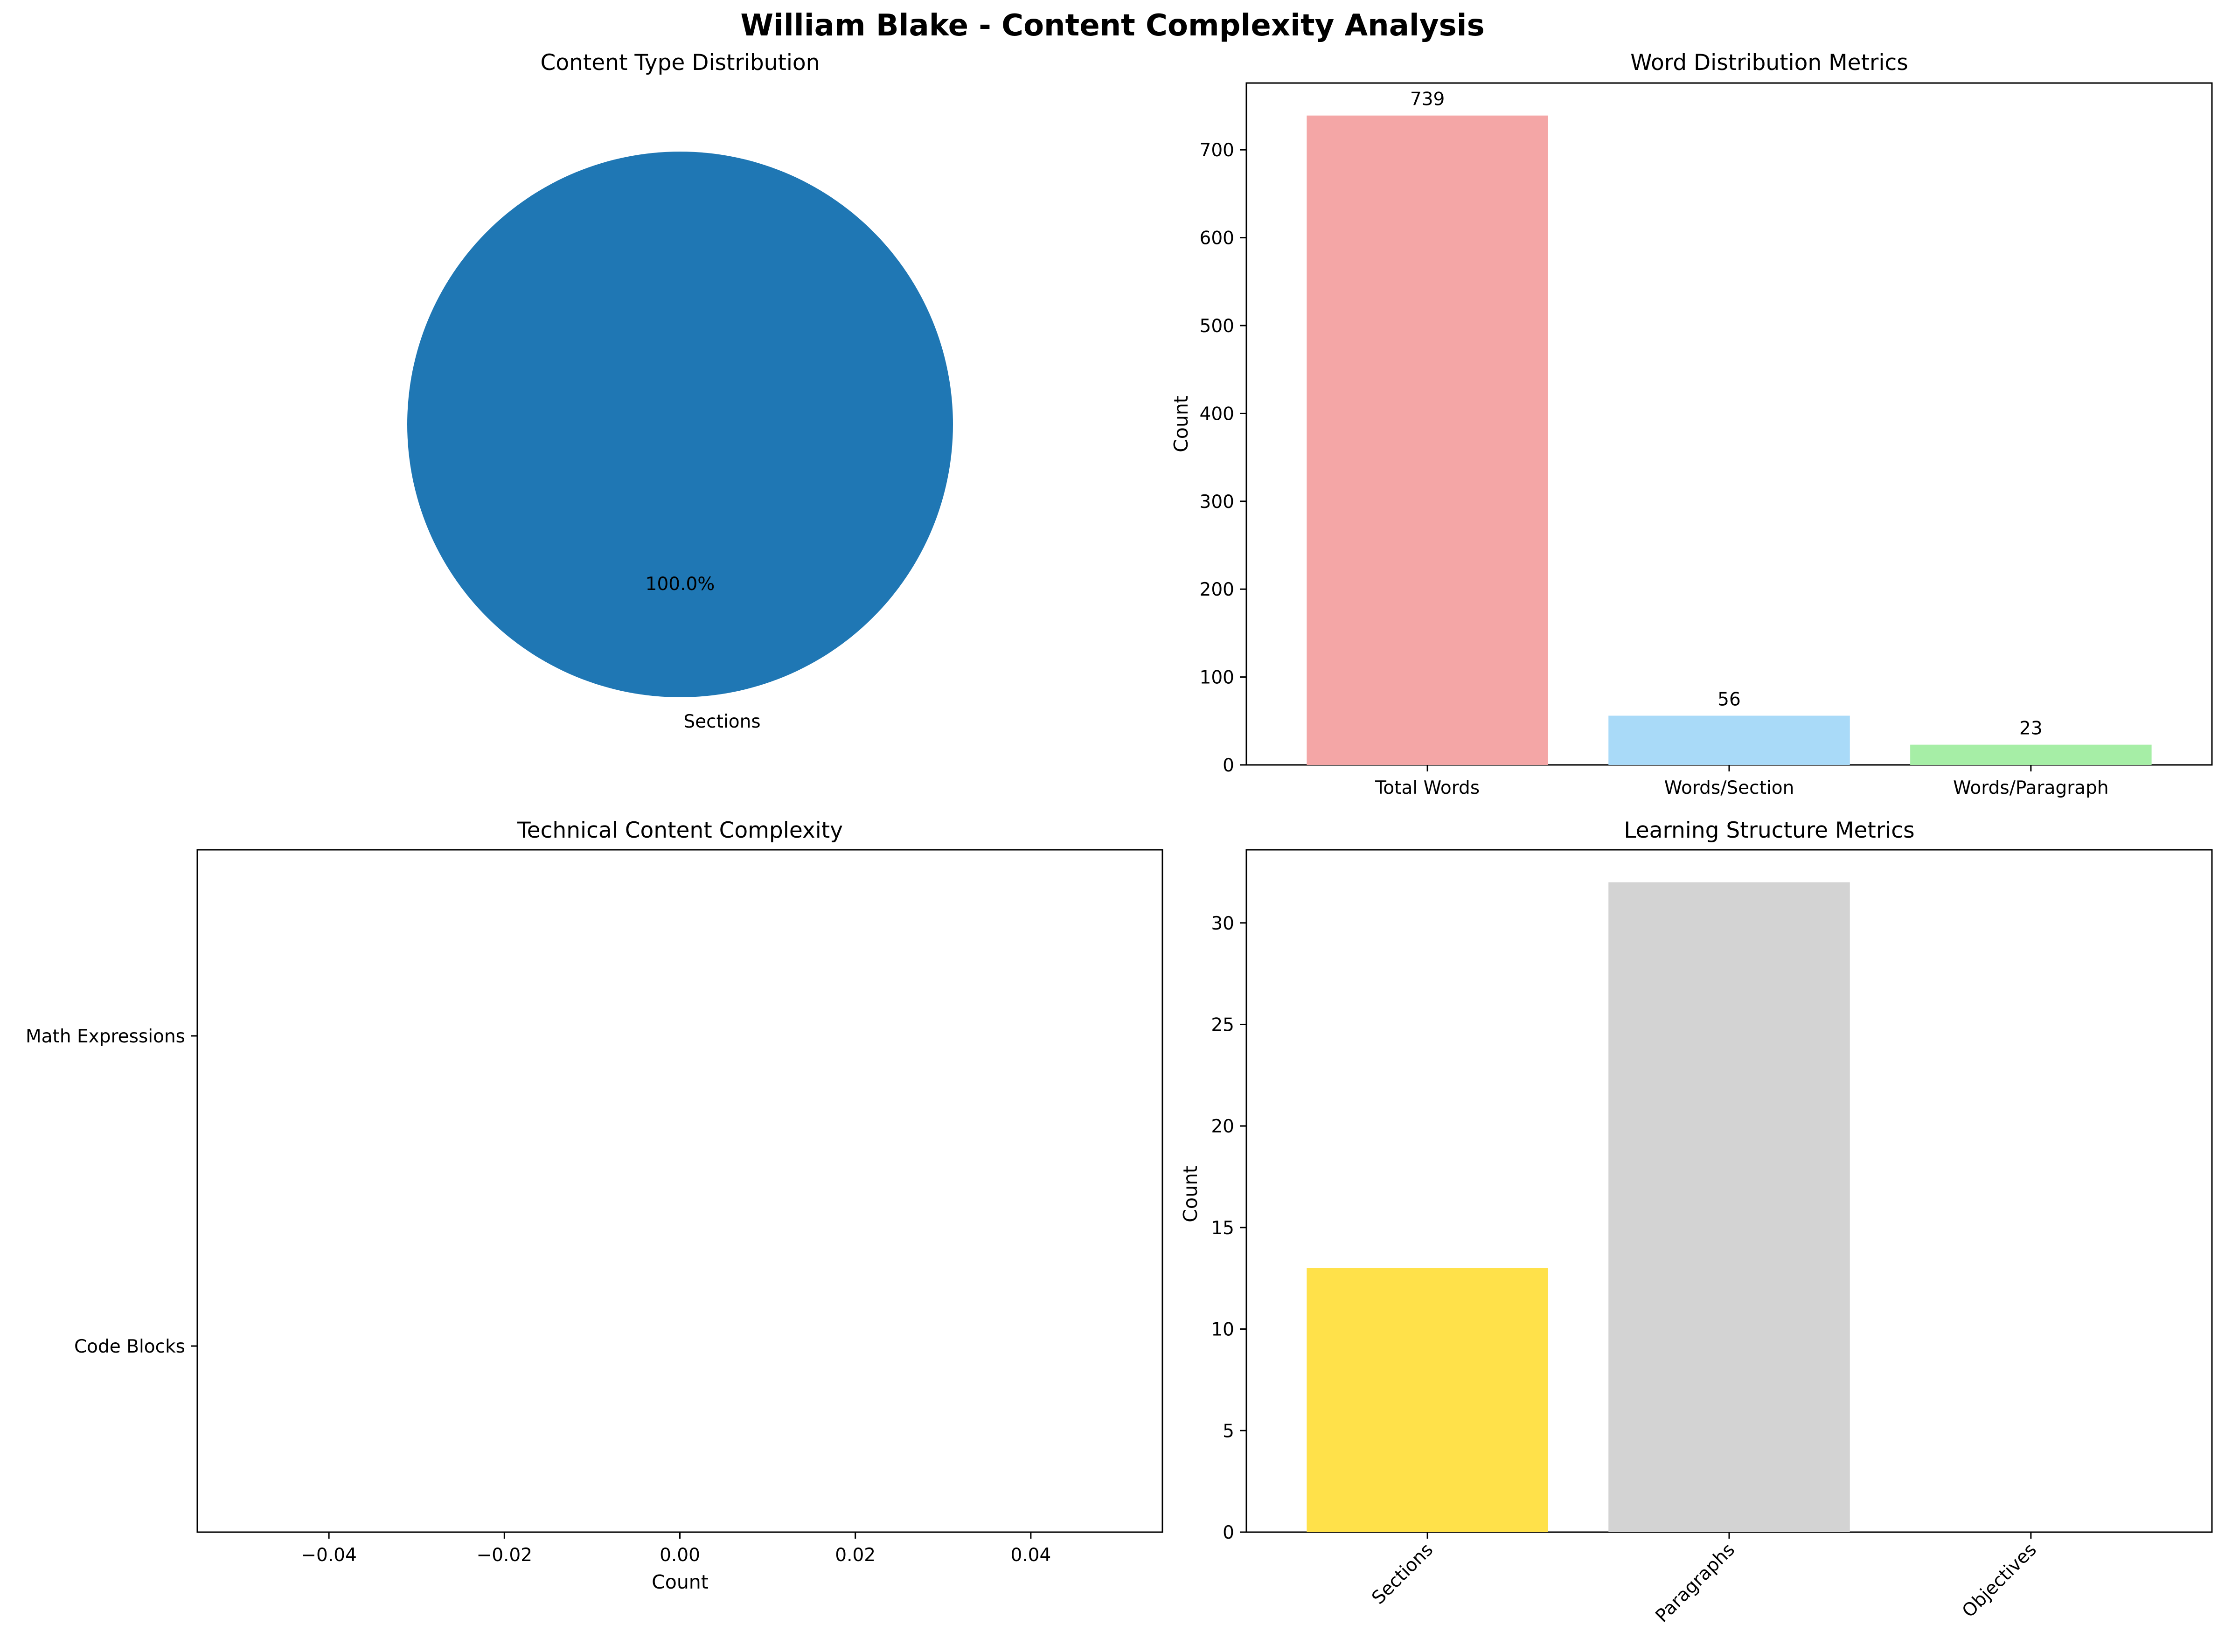  What do you see at coordinates (1181, 424) in the screenshot?
I see `word-chart-ylabel: Count` at bounding box center [1181, 424].